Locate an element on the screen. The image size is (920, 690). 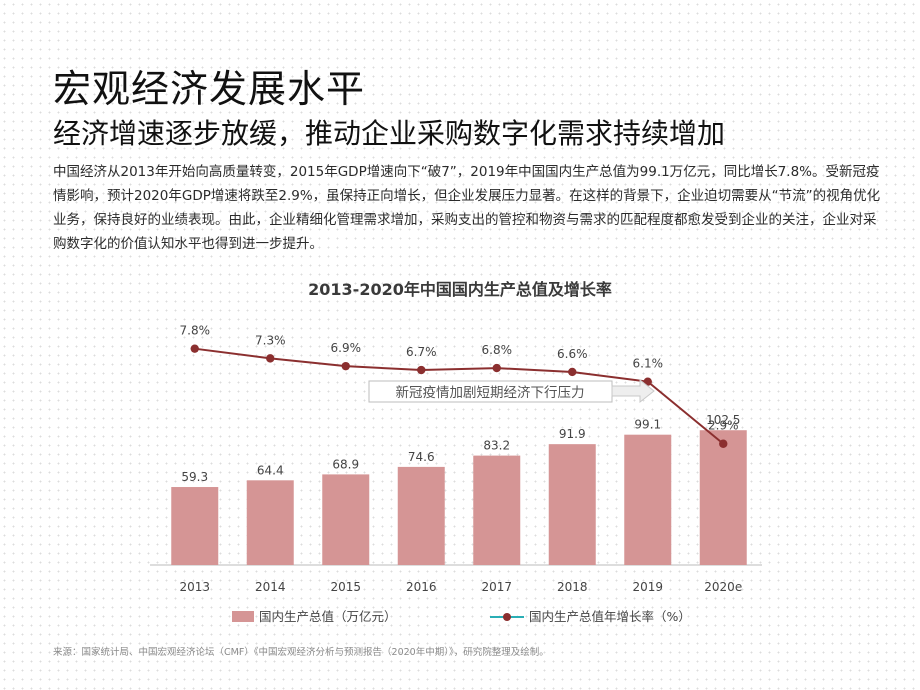
growth-point-2013 is located at coordinates (194, 348).